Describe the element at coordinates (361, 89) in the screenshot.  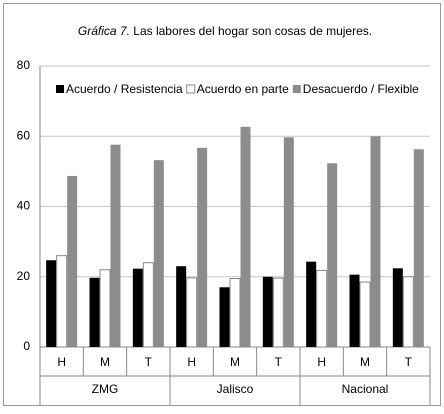
I see `legend-label: Desacuerdo / Flexible` at that location.